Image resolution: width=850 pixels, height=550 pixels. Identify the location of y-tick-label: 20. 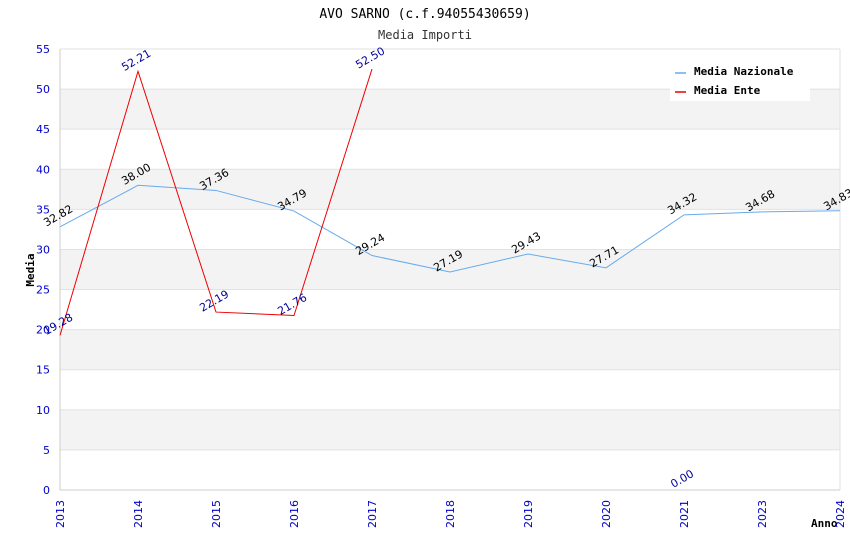
(43, 330).